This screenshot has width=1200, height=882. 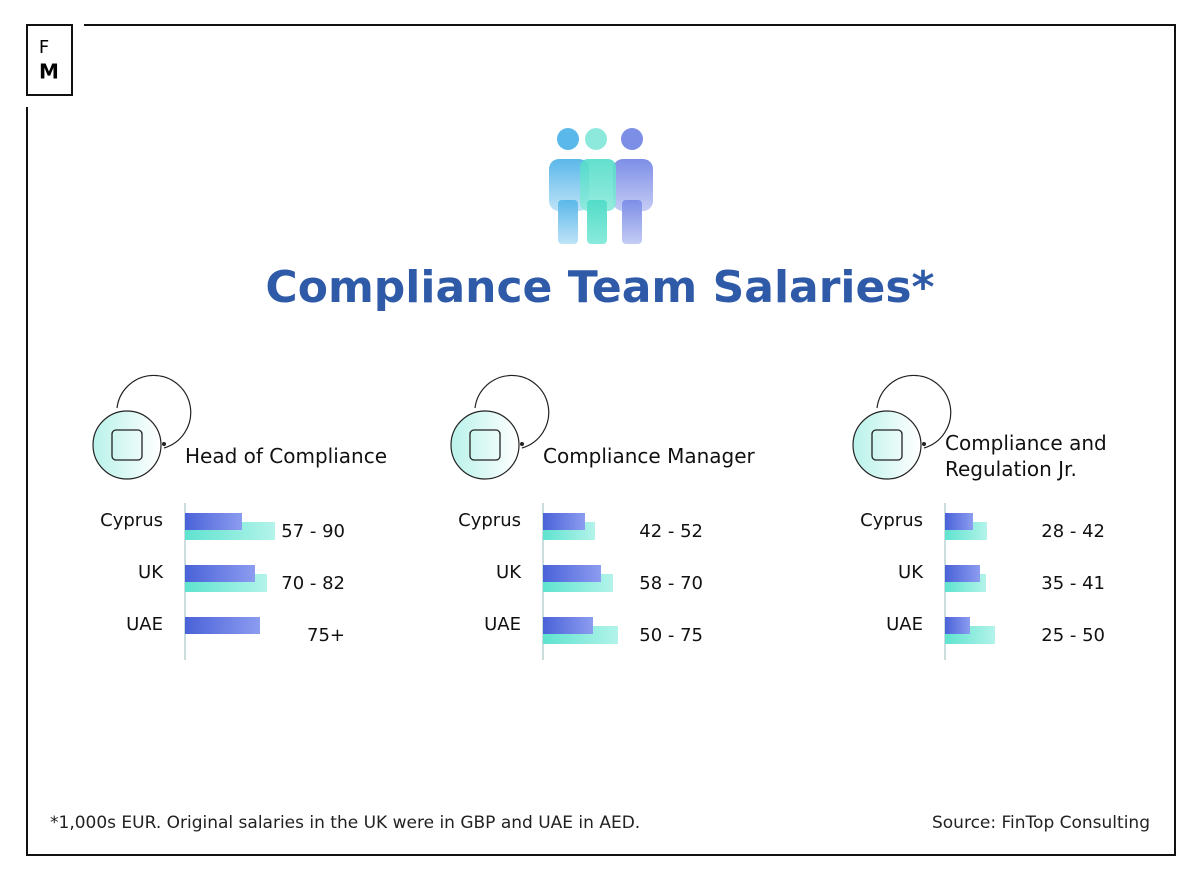 I want to click on people-icon, so click(x=601, y=186).